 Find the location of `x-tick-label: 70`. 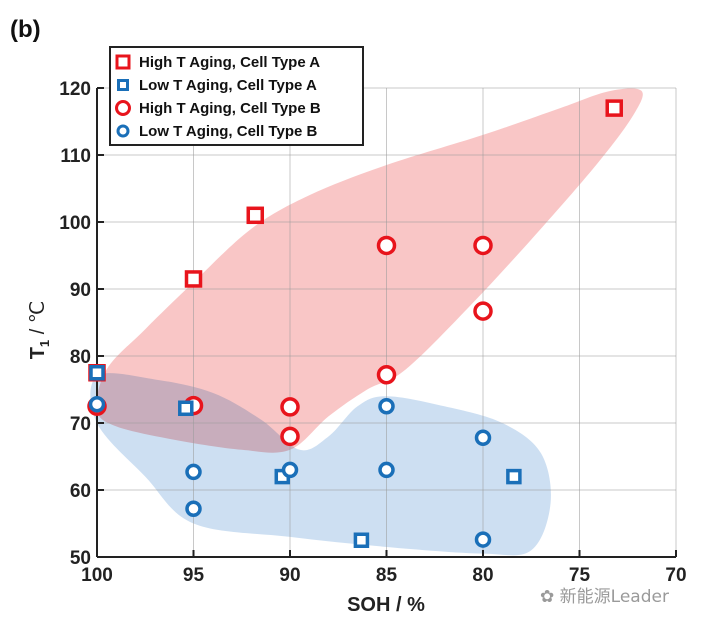

x-tick-label: 70 is located at coordinates (675, 575).